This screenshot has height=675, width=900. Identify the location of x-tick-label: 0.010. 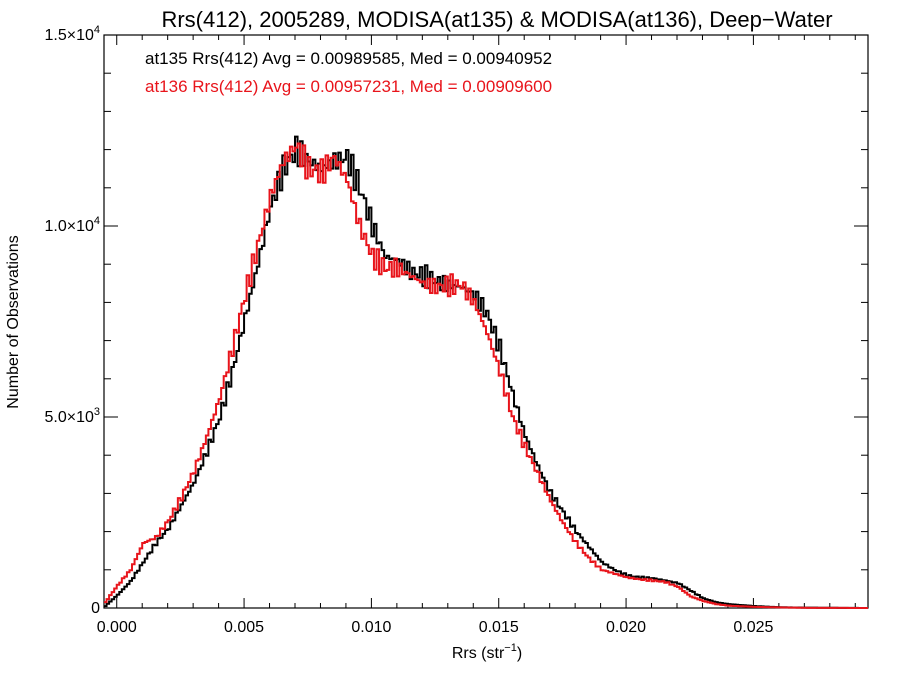
(371, 627).